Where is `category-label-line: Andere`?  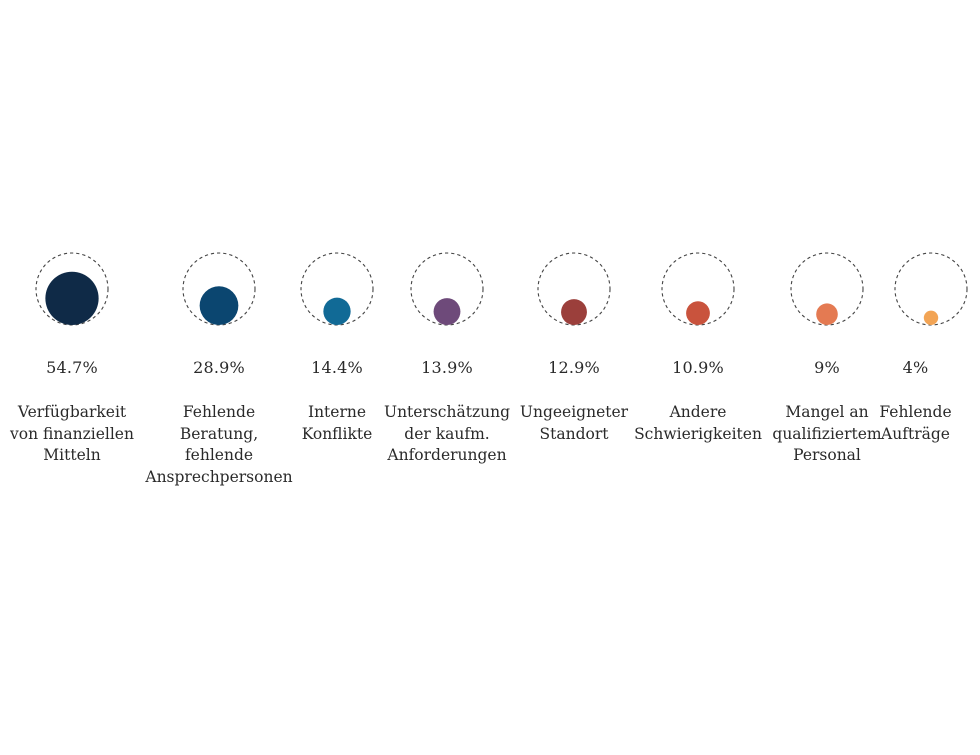 category-label-line: Andere is located at coordinates (698, 412).